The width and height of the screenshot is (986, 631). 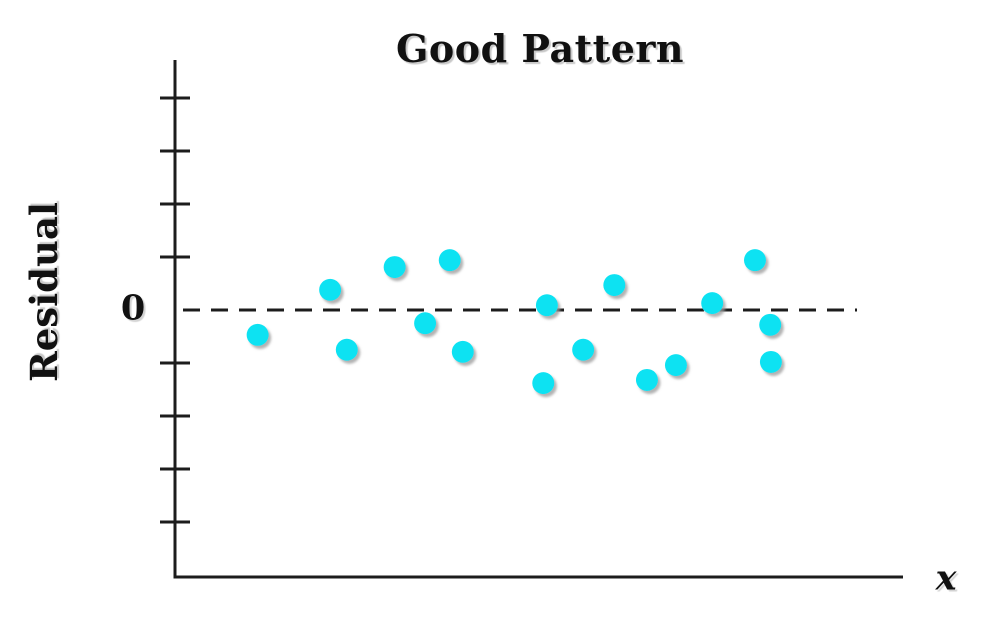 What do you see at coordinates (946, 578) in the screenshot?
I see `x-axis-label: x` at bounding box center [946, 578].